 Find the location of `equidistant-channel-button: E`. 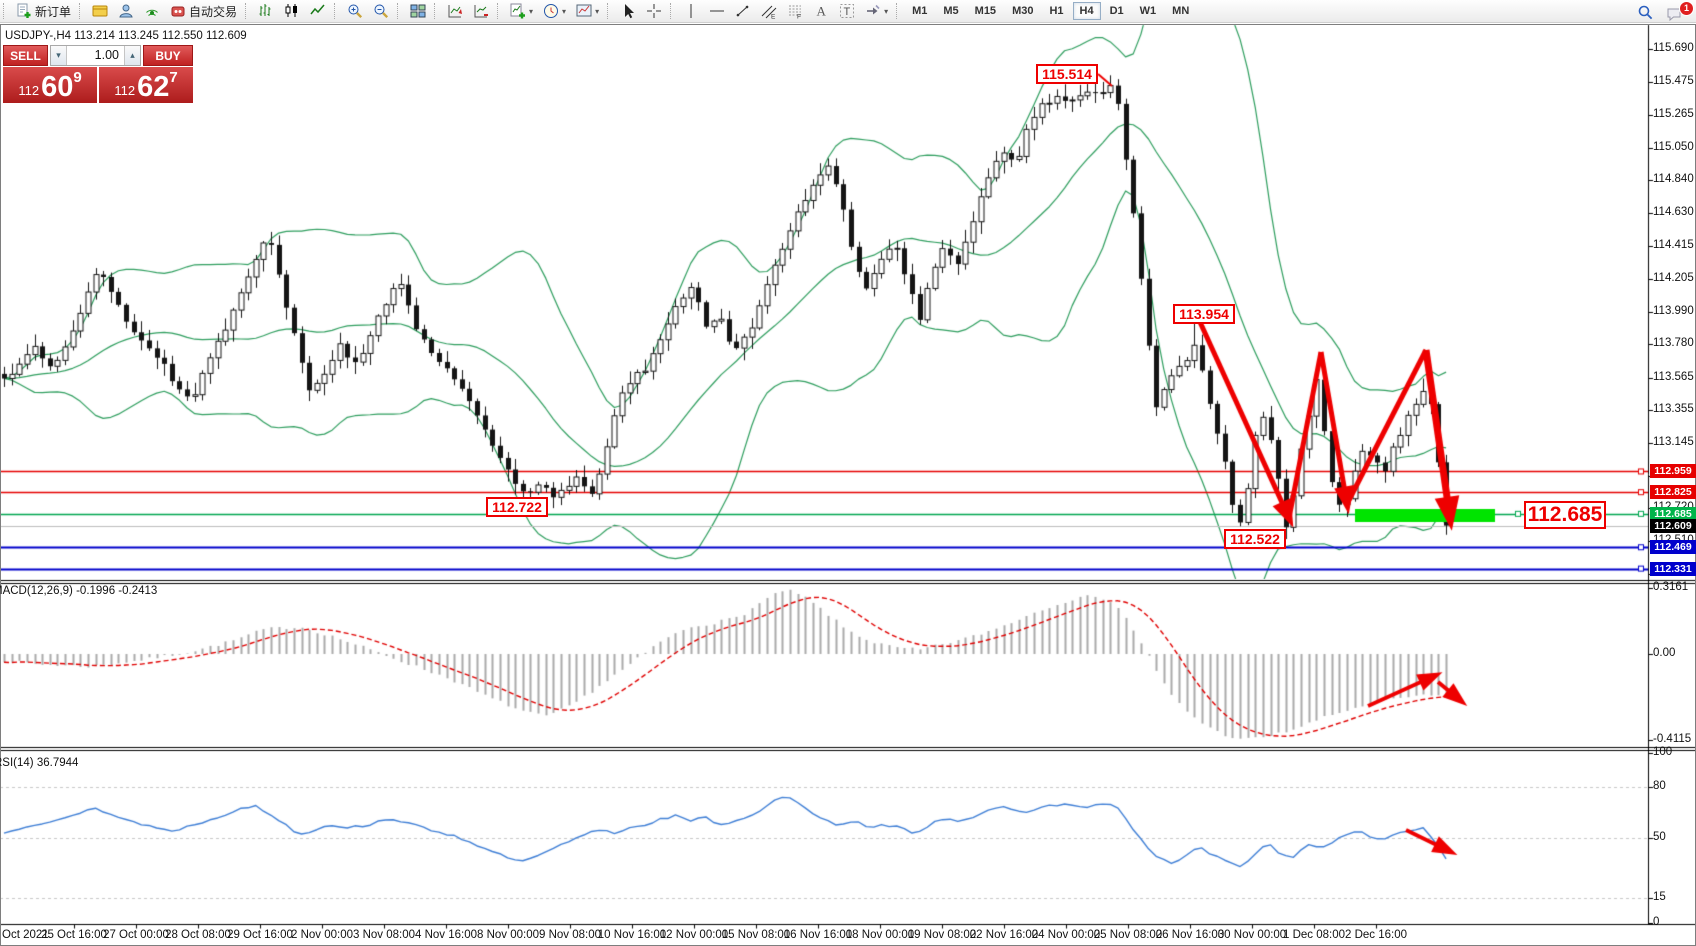

equidistant-channel-button: E is located at coordinates (769, 11).